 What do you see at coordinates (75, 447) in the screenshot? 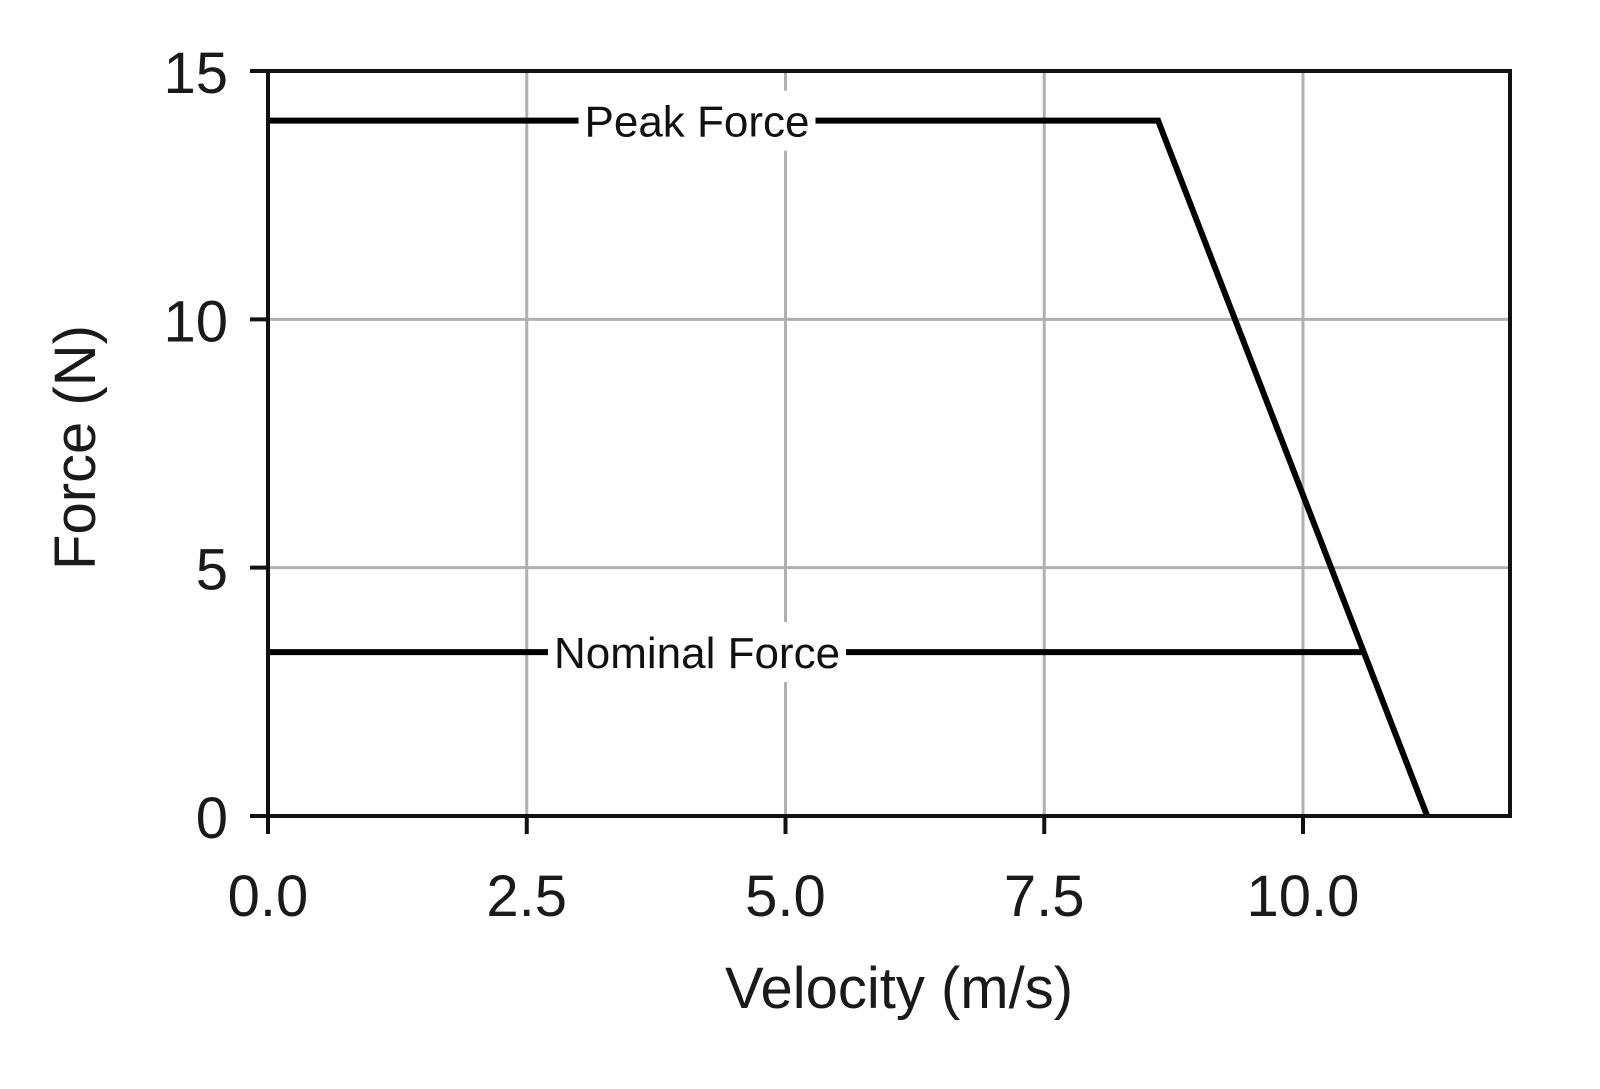
I see `y-axis-title: Force (N)` at bounding box center [75, 447].